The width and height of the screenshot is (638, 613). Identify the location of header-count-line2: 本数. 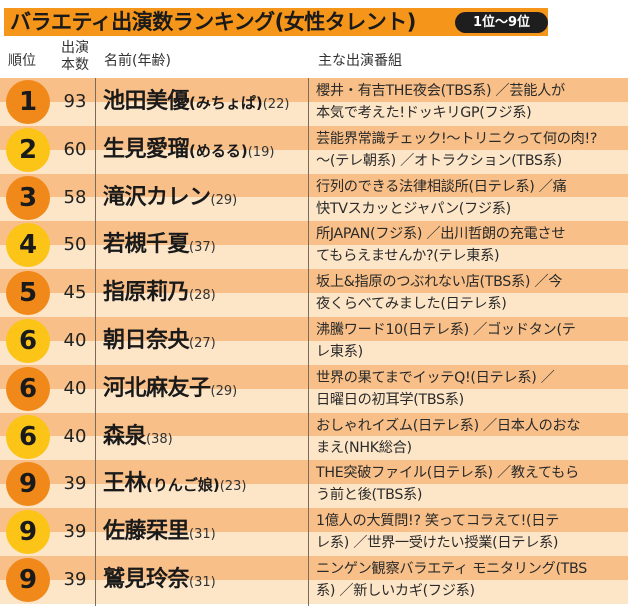
(75, 65).